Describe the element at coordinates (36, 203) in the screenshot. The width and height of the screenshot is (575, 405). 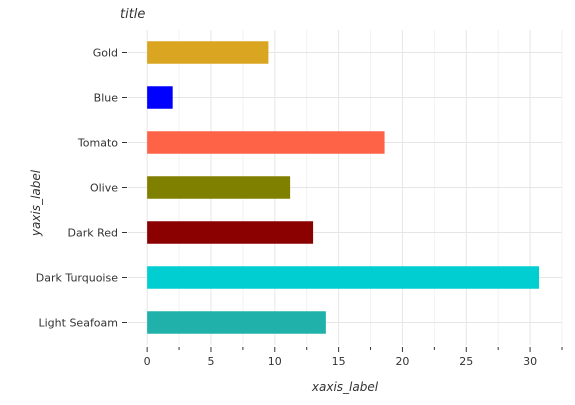
I see `y-axis-title: yaxis_label` at that location.